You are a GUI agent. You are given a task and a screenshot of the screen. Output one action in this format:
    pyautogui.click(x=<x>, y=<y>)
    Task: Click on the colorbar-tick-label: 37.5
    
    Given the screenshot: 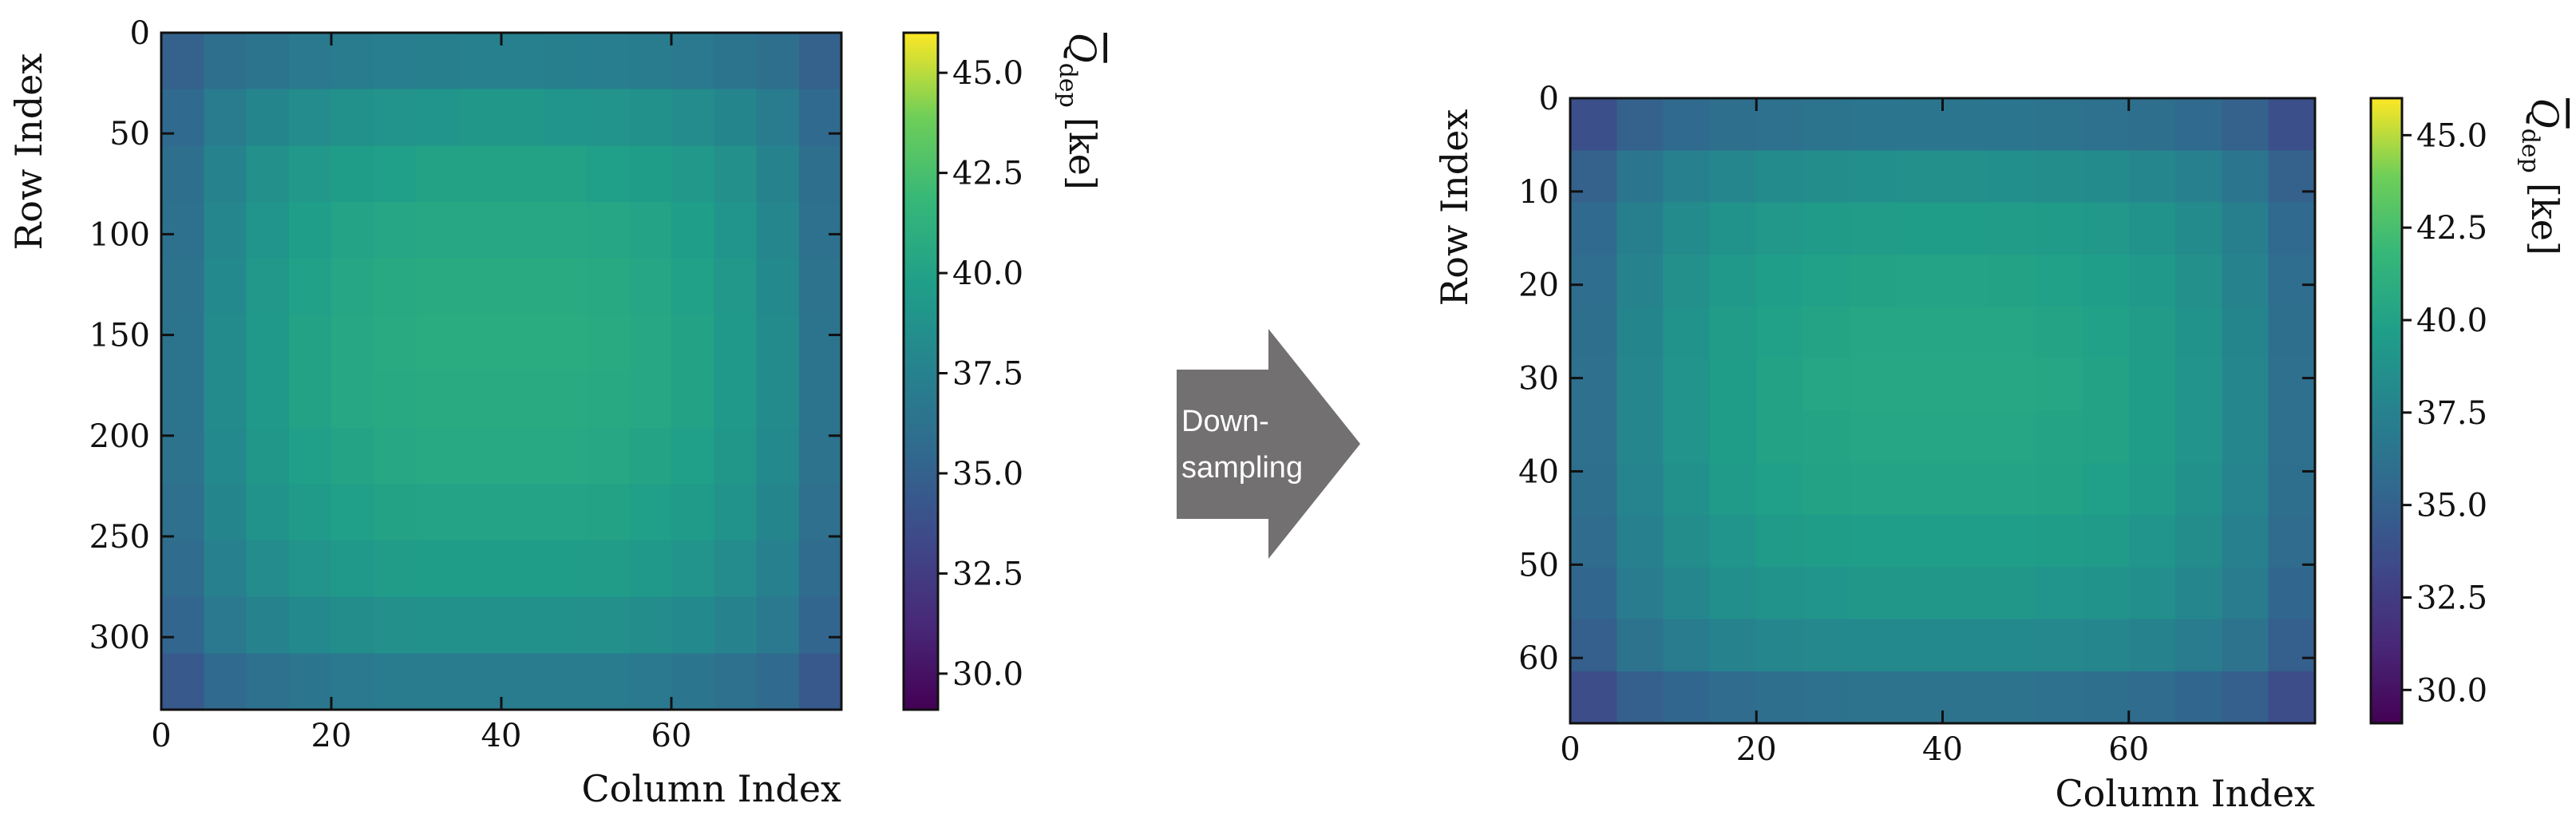 What is the action you would take?
    pyautogui.click(x=987, y=374)
    